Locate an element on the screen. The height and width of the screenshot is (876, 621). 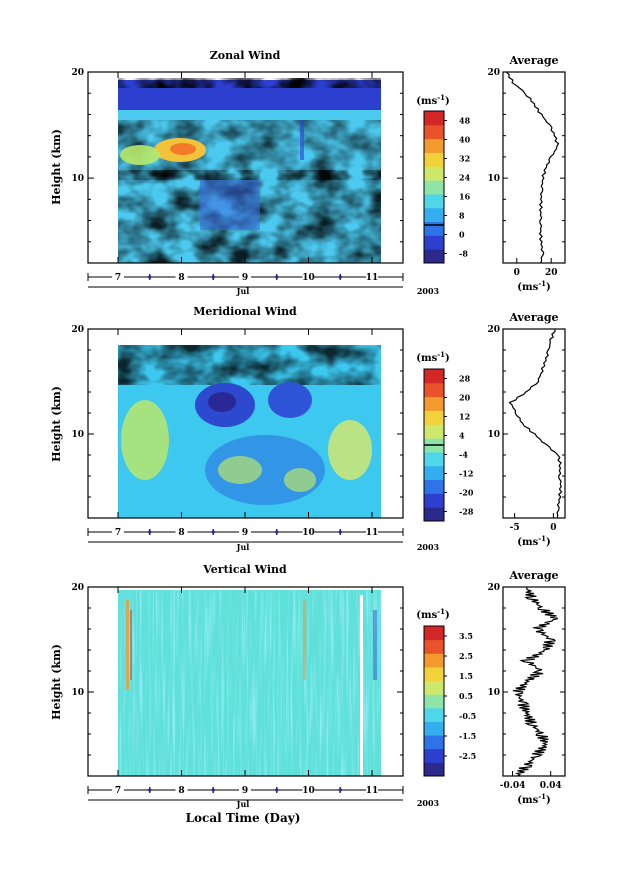
colorbar-tick-label: -8 is located at coordinates (463, 254).